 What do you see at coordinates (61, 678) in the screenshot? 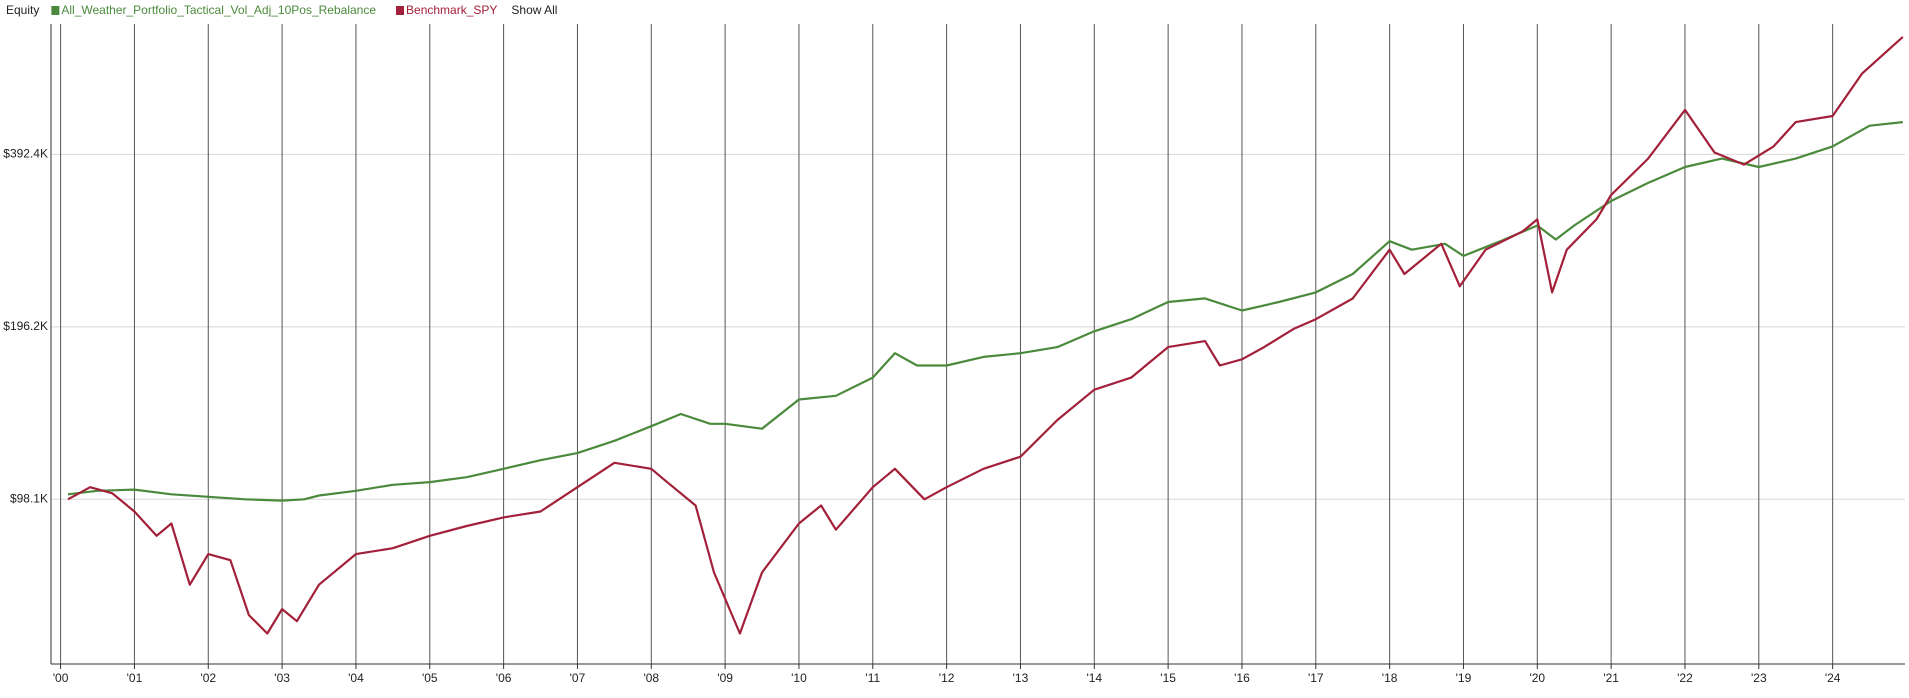
I see `x-tick-label: '00` at bounding box center [61, 678].